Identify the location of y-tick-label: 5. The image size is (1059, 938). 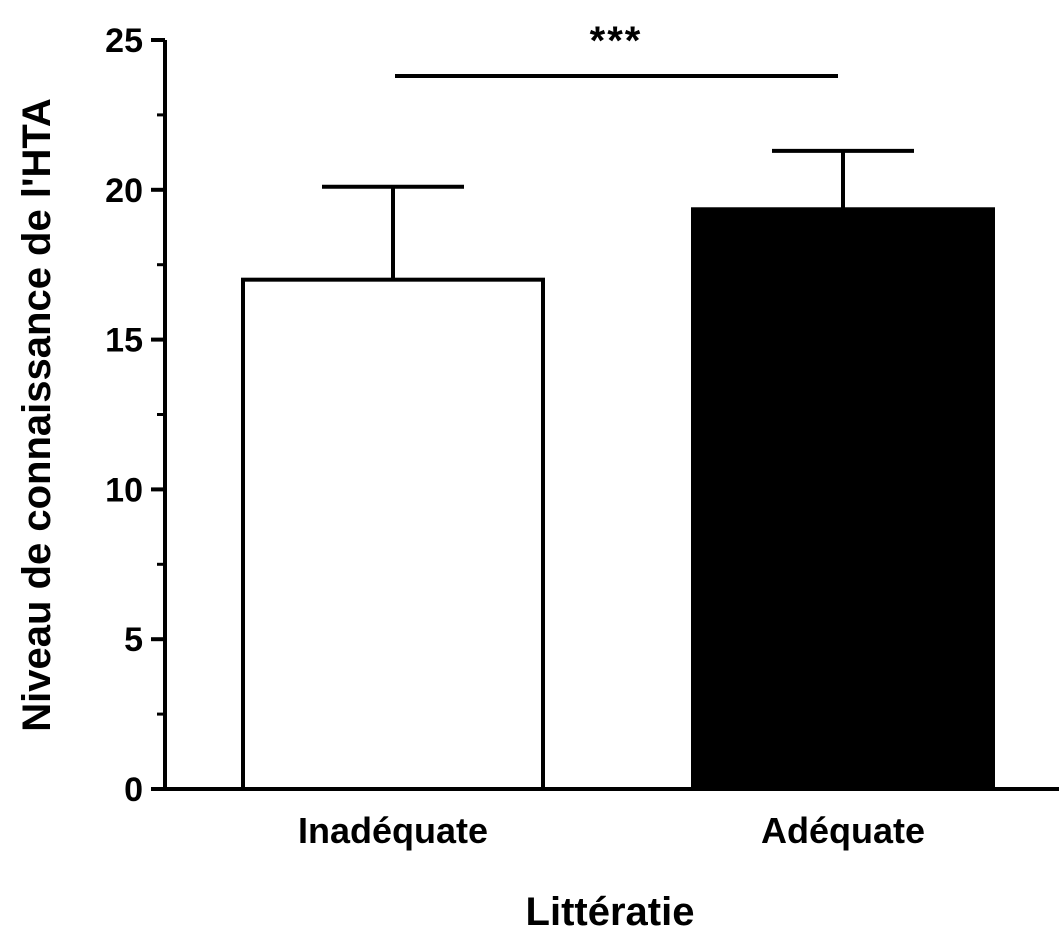
(133, 640).